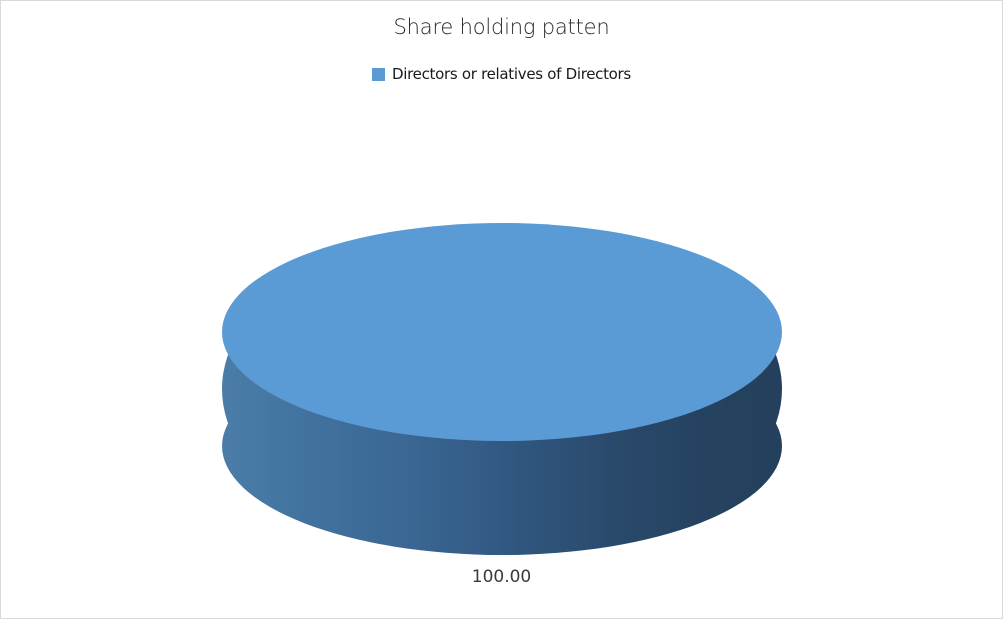 The image size is (1003, 619). Describe the element at coordinates (501, 27) in the screenshot. I see `chart-title: Share holding patten` at that location.